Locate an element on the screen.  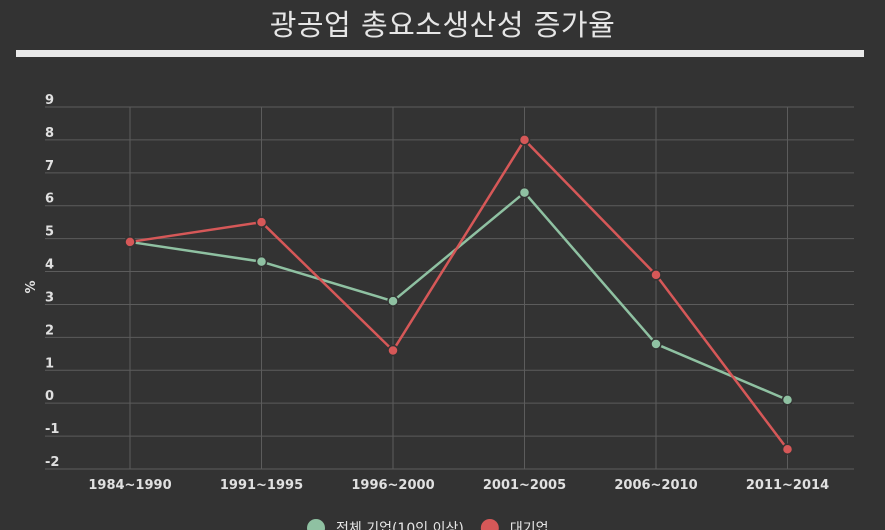
chart-title: 광공업 총요소생산성 증가율 is located at coordinates (442, 25).